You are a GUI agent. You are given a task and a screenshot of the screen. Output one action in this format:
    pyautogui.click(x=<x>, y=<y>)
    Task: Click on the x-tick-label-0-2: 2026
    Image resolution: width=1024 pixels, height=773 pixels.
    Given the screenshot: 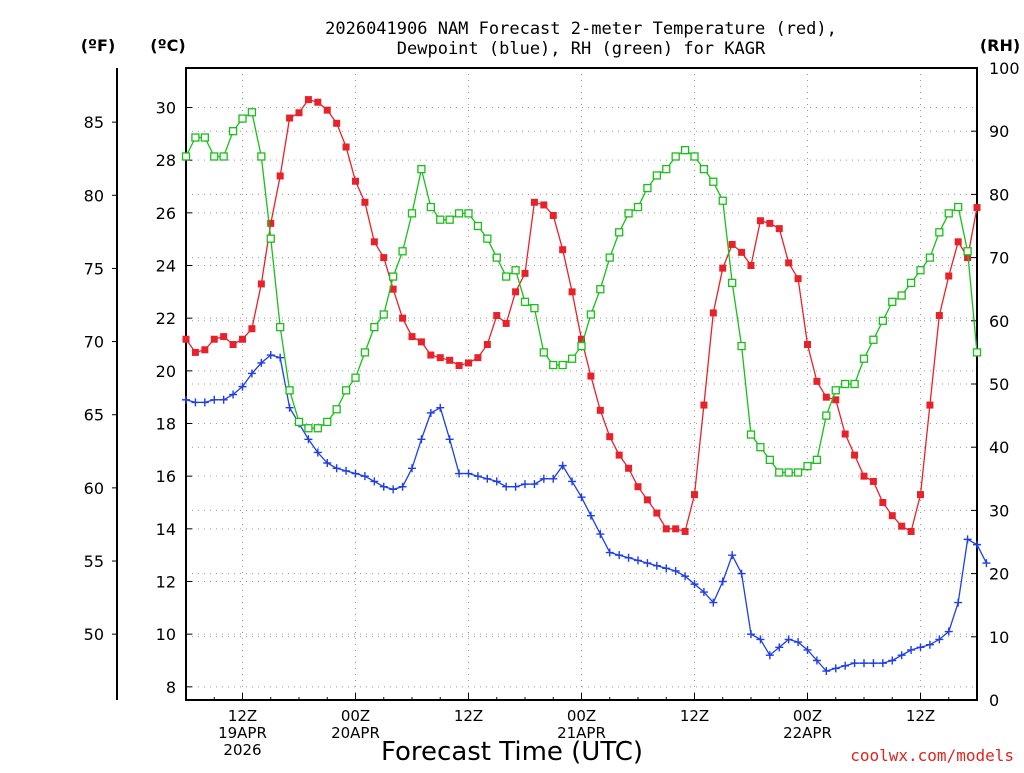 What is the action you would take?
    pyautogui.click(x=242, y=750)
    